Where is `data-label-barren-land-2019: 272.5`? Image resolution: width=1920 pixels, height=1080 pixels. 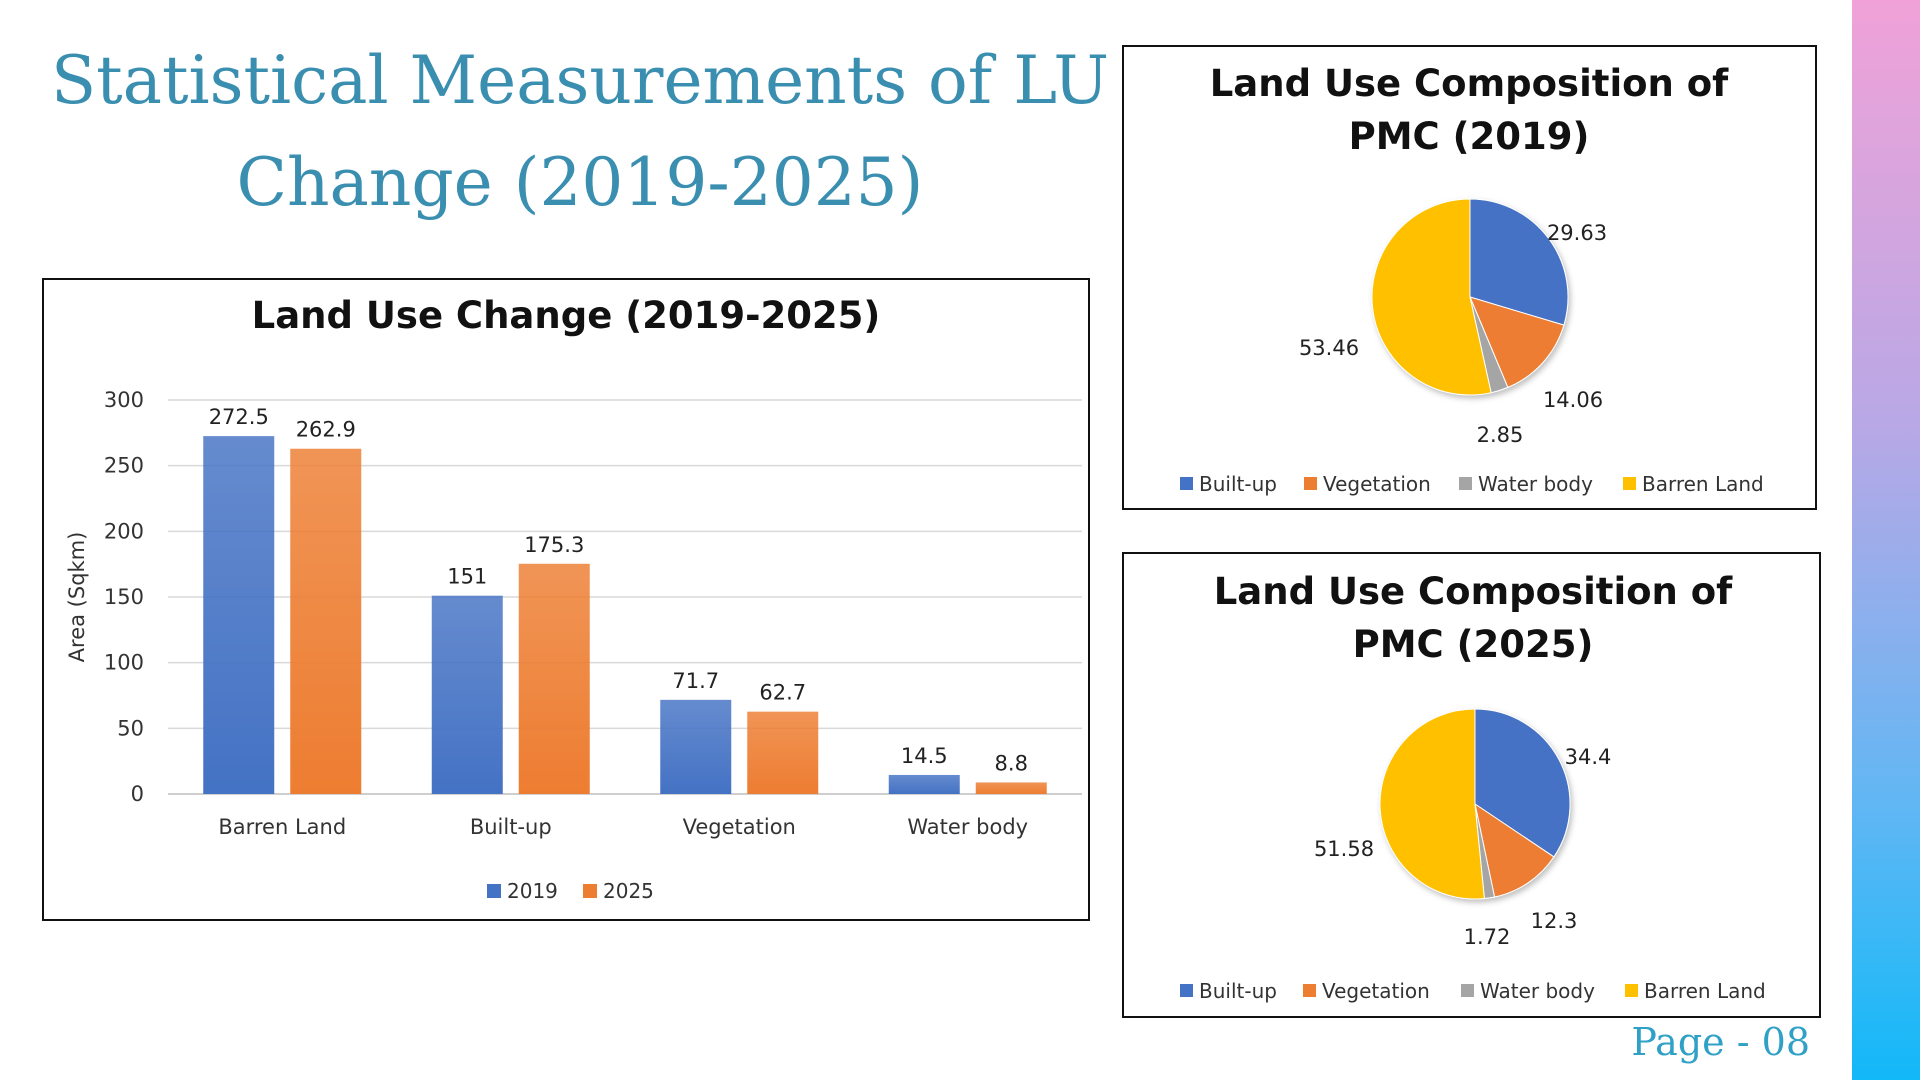 data-label-barren-land-2019: 272.5 is located at coordinates (239, 417).